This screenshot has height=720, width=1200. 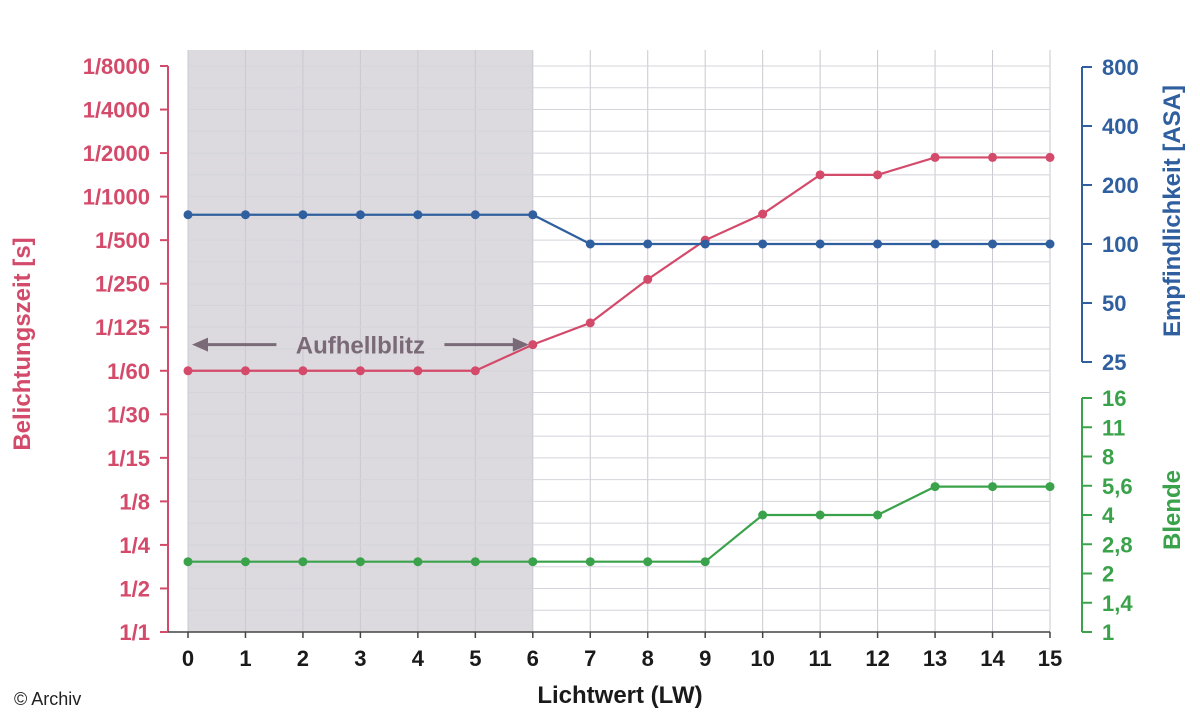 What do you see at coordinates (134, 632) in the screenshot?
I see `left-tick-label: 1/1` at bounding box center [134, 632].